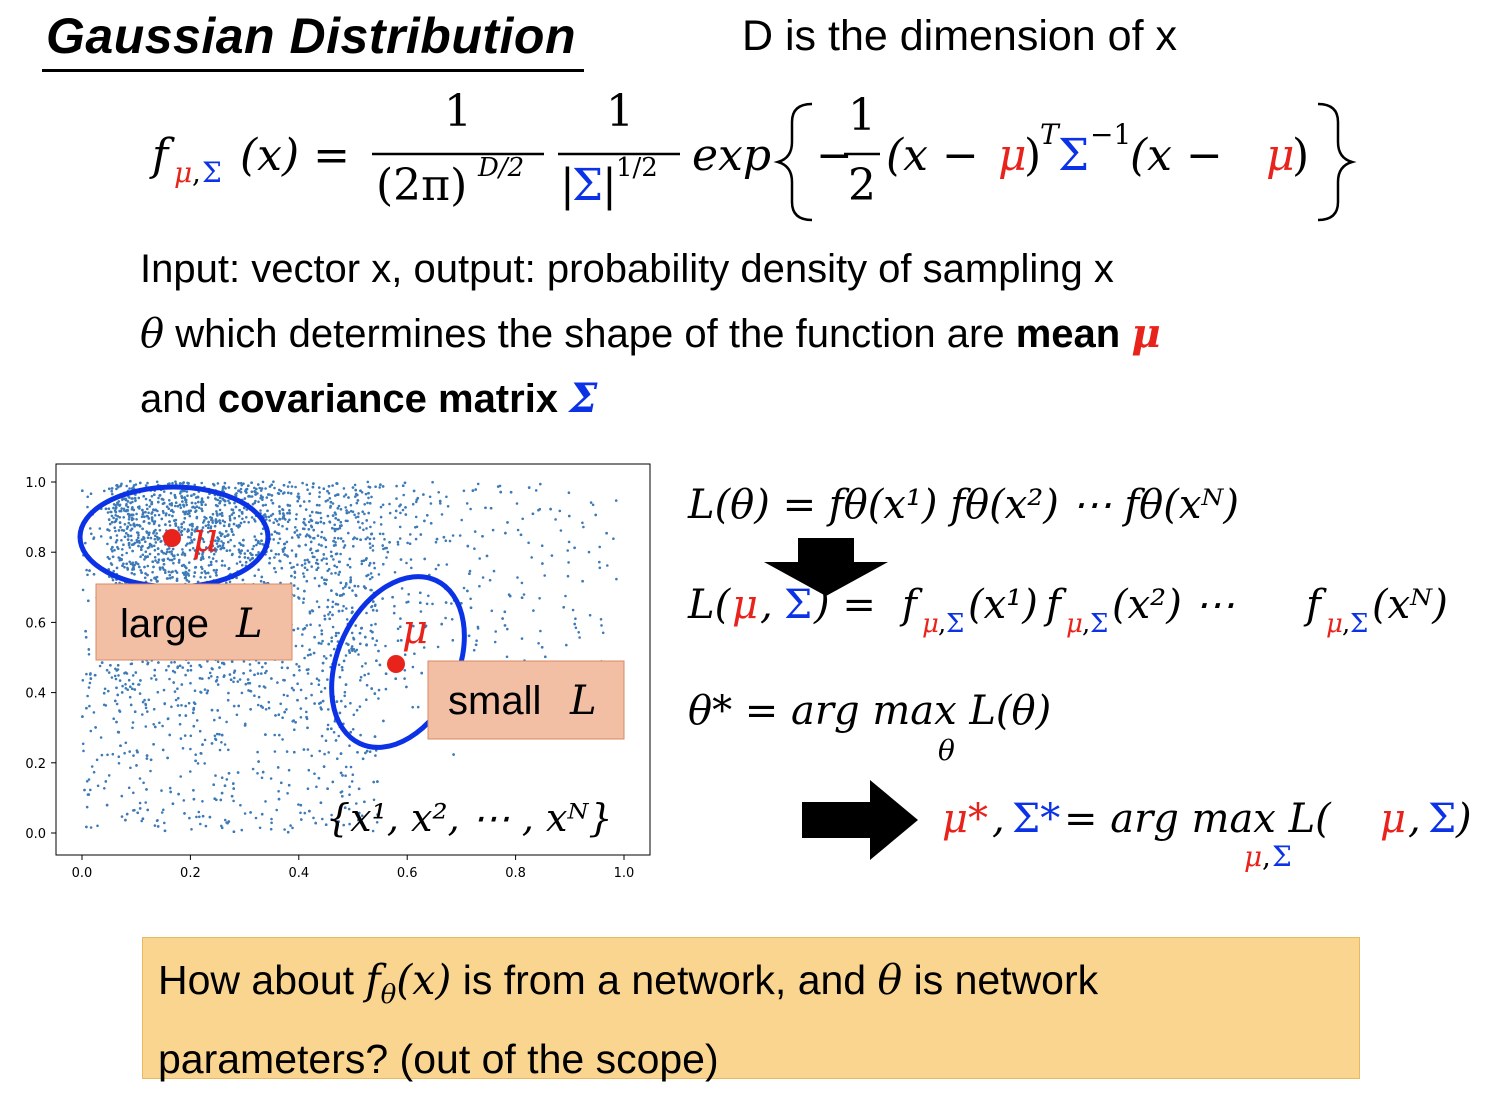 This screenshot has width=1504, height=1100. What do you see at coordinates (424, 980) in the screenshot?
I see `callout-arg: (x)` at bounding box center [424, 980].